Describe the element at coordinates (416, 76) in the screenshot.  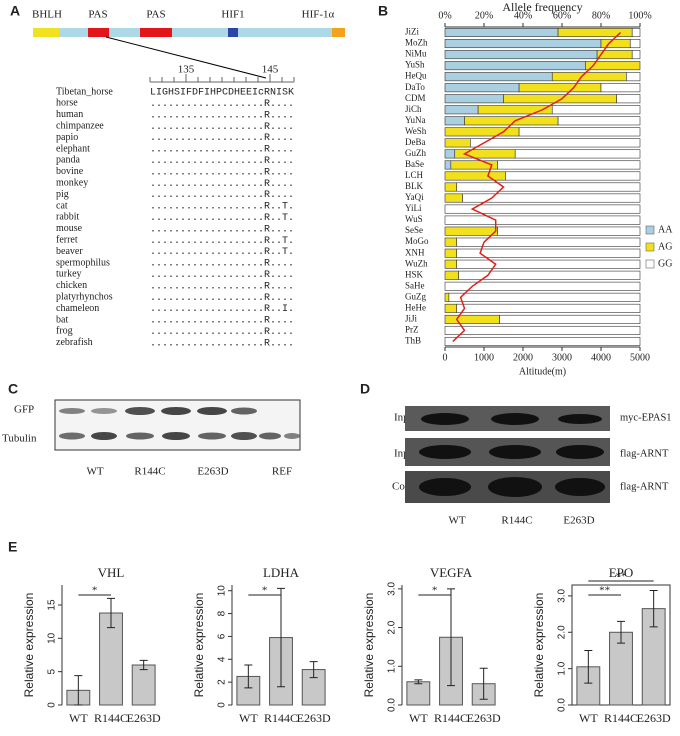
I see `category-label: HeQu` at that location.